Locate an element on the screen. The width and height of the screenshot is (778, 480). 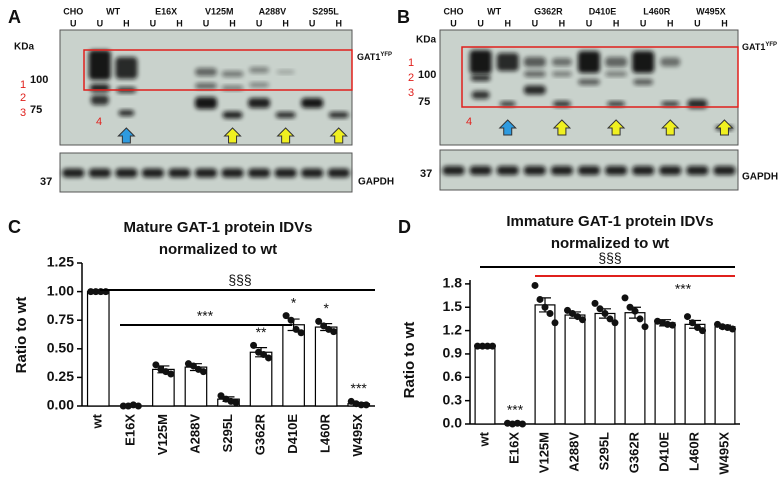
chart-title: Mature GAT-1 protein IDVs is located at coordinates (218, 227).